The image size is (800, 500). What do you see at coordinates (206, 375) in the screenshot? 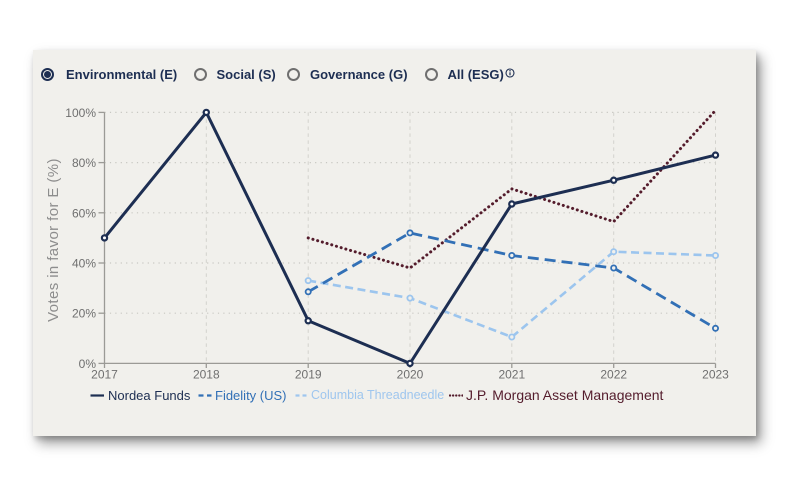
I see `svg-text: 2018` at bounding box center [206, 375].